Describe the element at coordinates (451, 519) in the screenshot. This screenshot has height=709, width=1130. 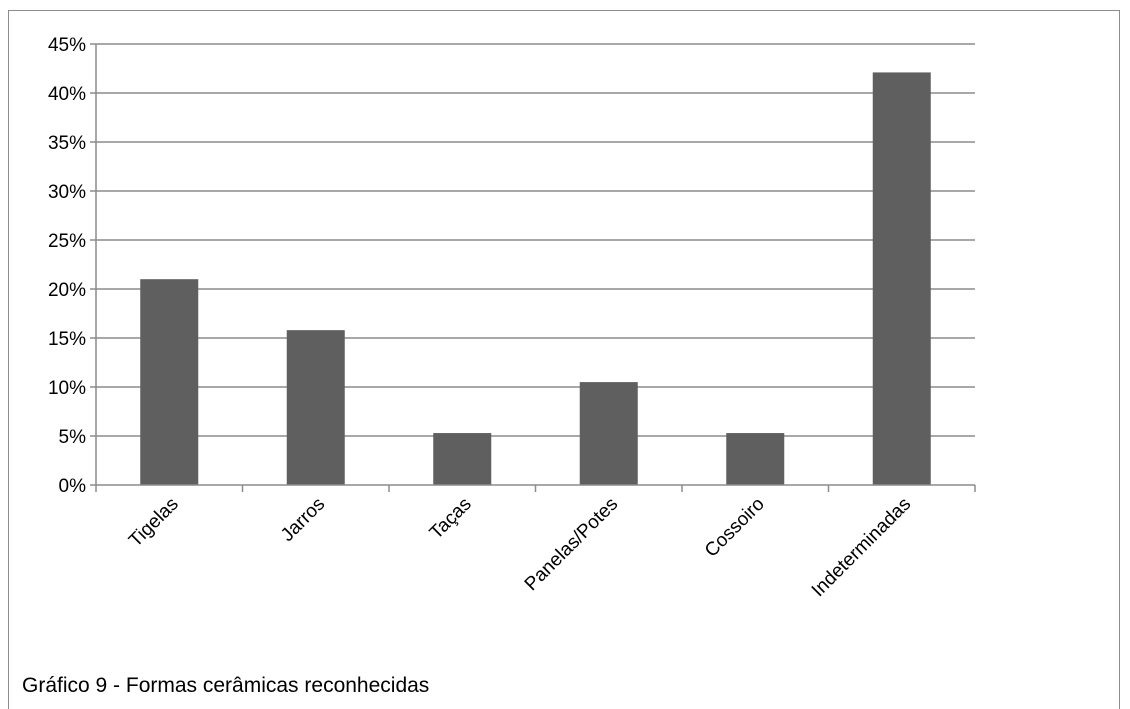
I see `x-category-label: Taças` at that location.